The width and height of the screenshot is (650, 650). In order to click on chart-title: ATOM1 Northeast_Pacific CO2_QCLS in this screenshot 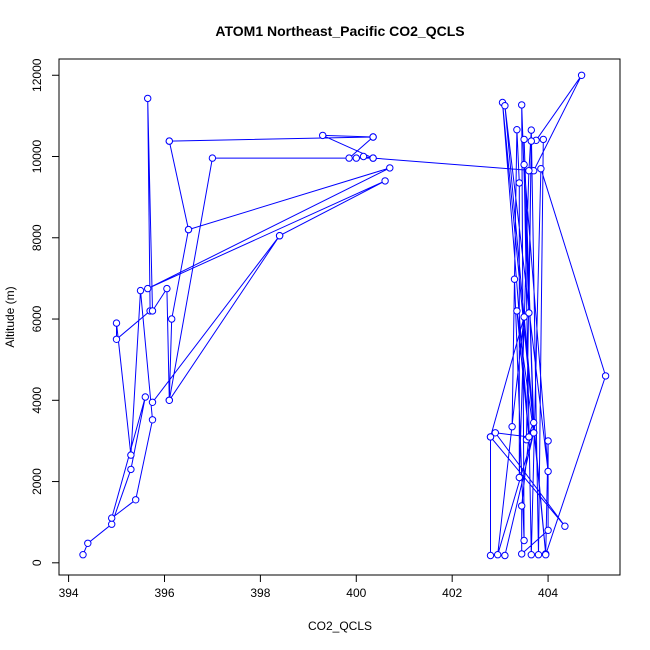, I will do `click(339, 31)`.